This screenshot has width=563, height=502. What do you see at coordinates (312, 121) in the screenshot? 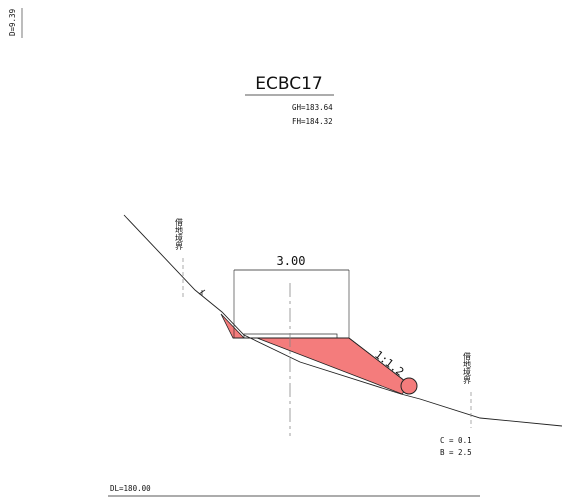
I see `formation-height: FH=184.32` at bounding box center [312, 121].